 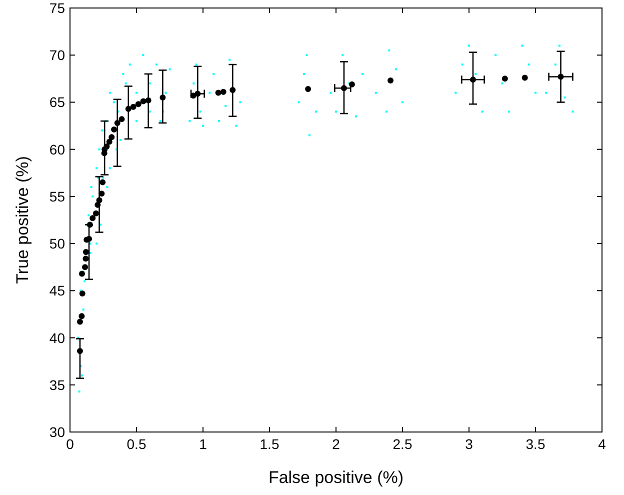 I want to click on x-tick-label: 4, so click(x=602, y=444).